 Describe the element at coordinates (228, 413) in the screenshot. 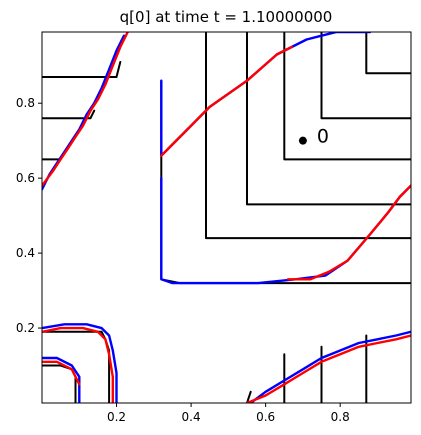

I see `x-axis: 0.2 0.4 0.6 0.8` at that location.